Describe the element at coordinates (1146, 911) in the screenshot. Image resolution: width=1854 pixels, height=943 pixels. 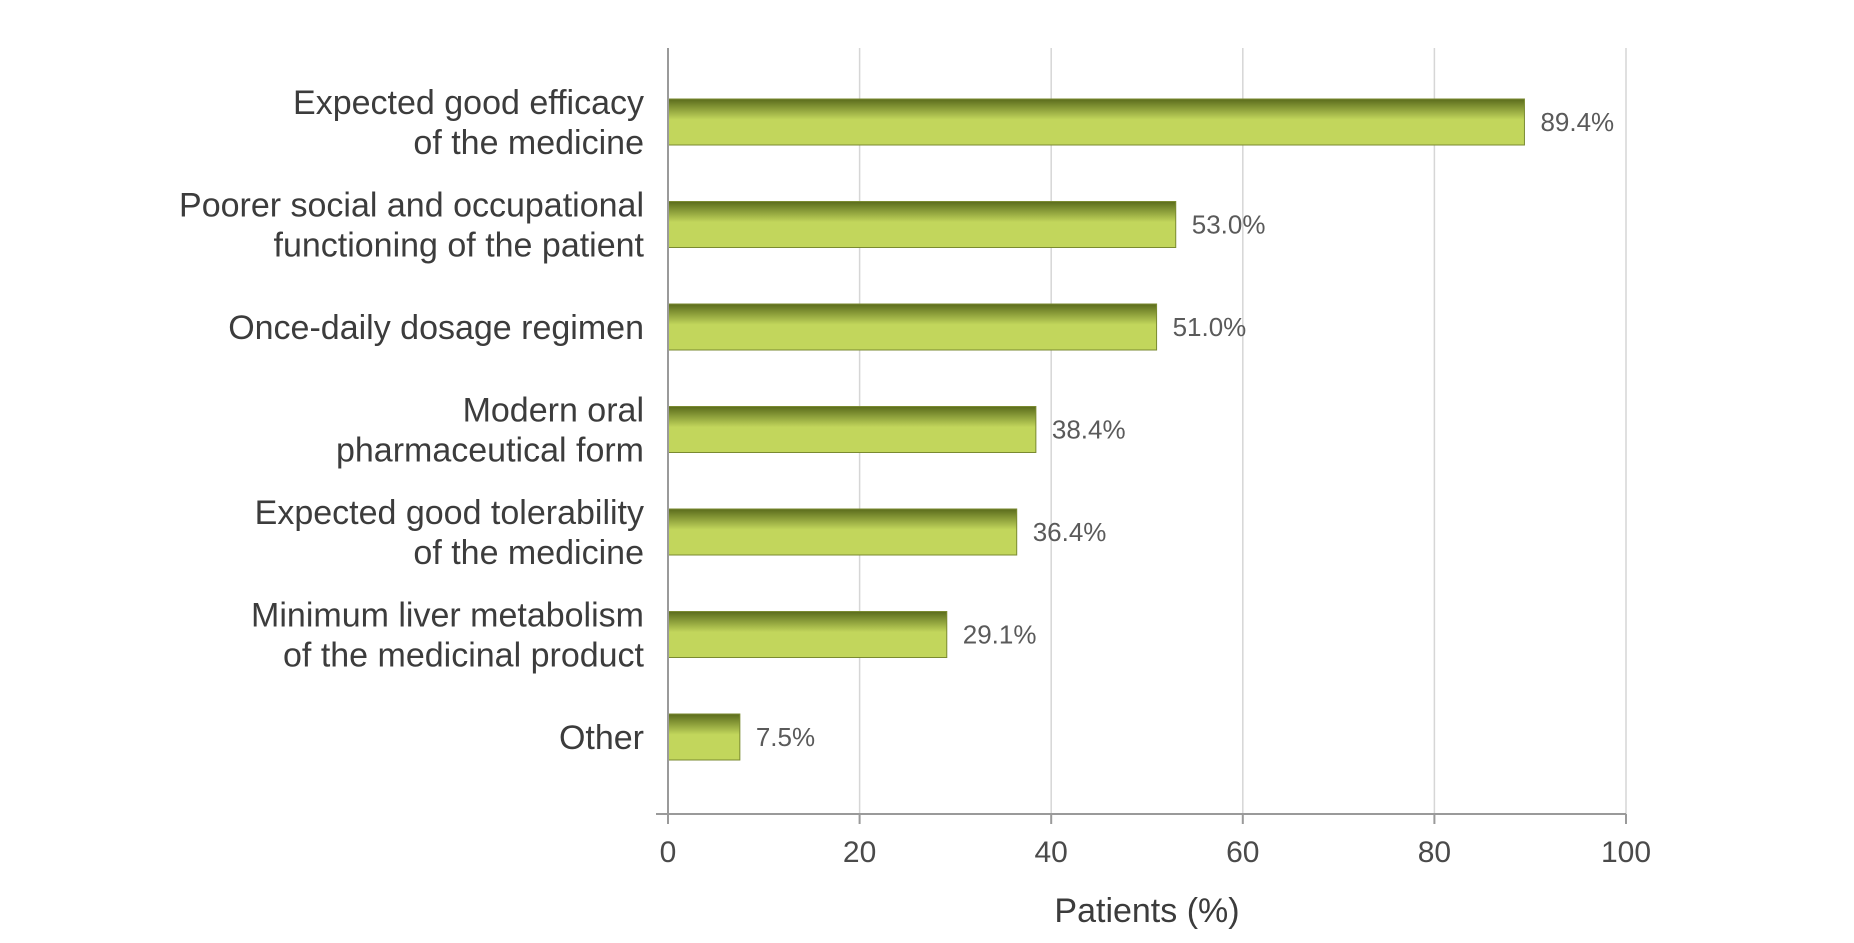
I see `x-axis-title: Patients (%)` at that location.